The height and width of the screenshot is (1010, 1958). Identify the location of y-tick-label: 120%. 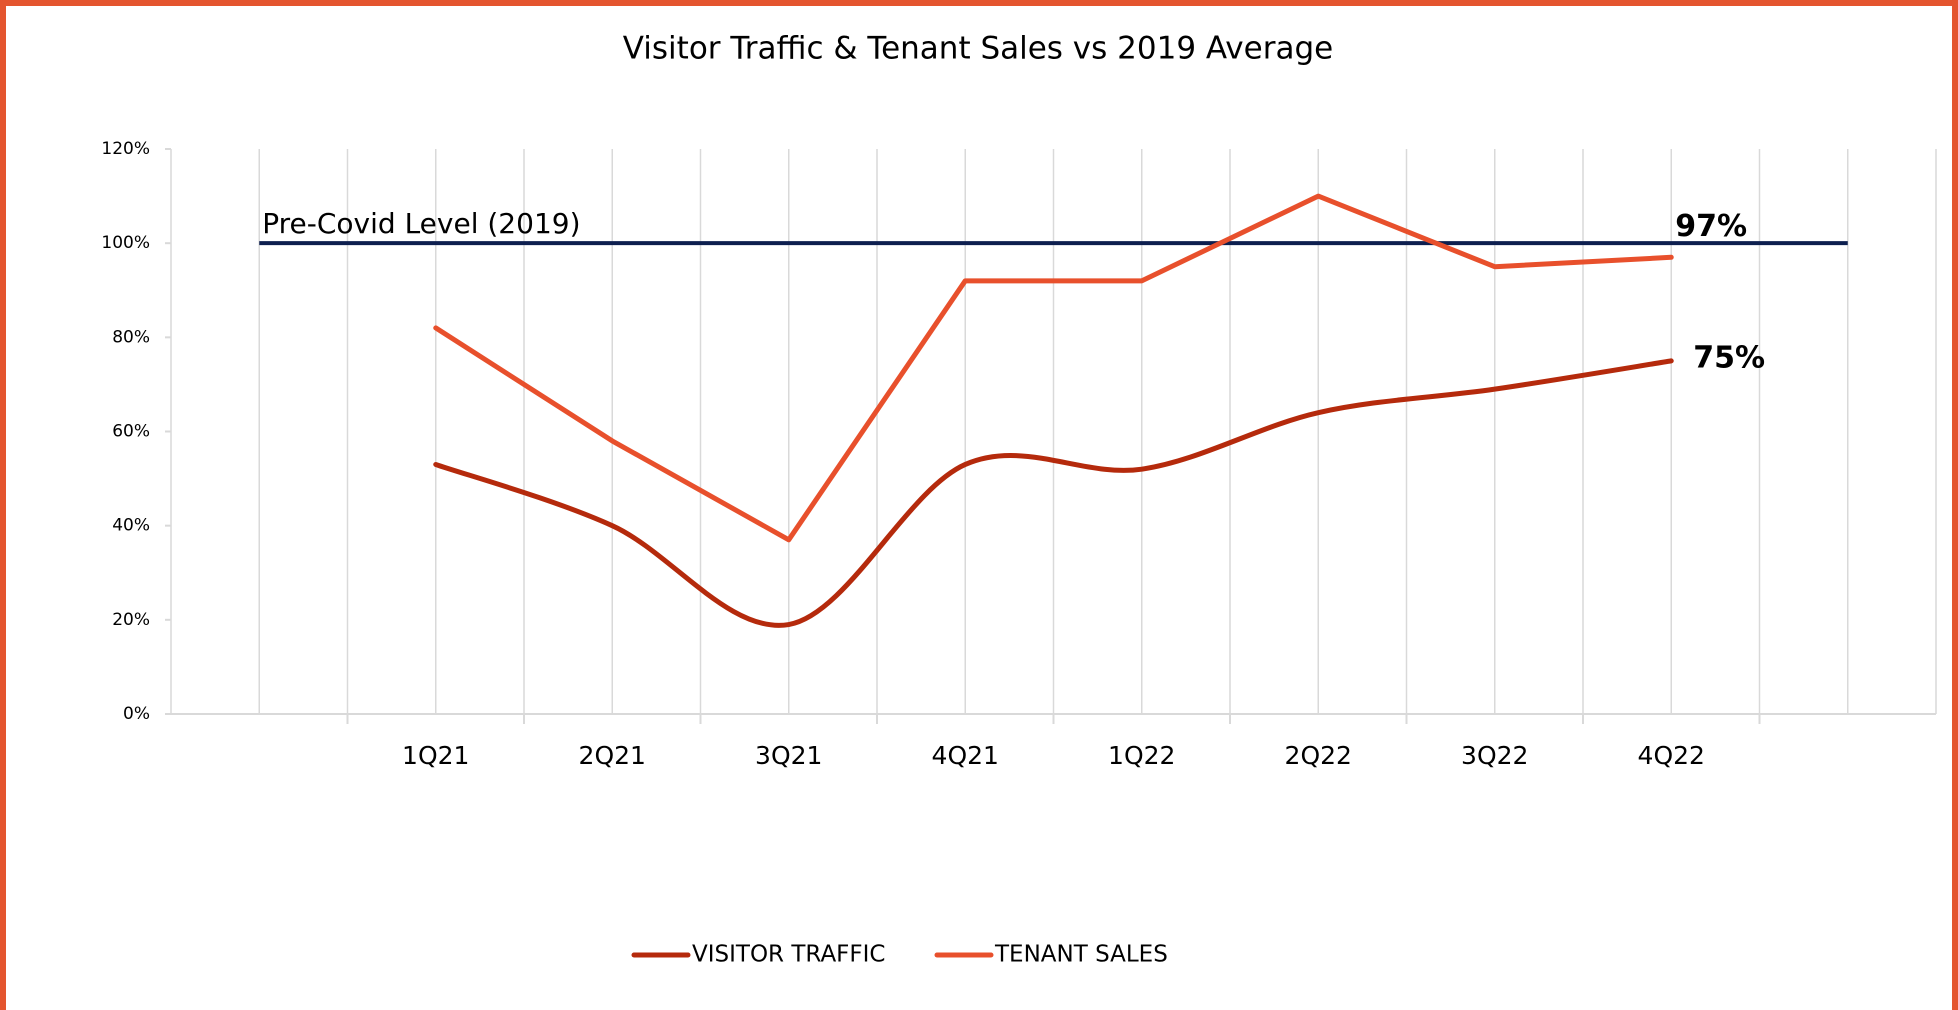
(125, 149).